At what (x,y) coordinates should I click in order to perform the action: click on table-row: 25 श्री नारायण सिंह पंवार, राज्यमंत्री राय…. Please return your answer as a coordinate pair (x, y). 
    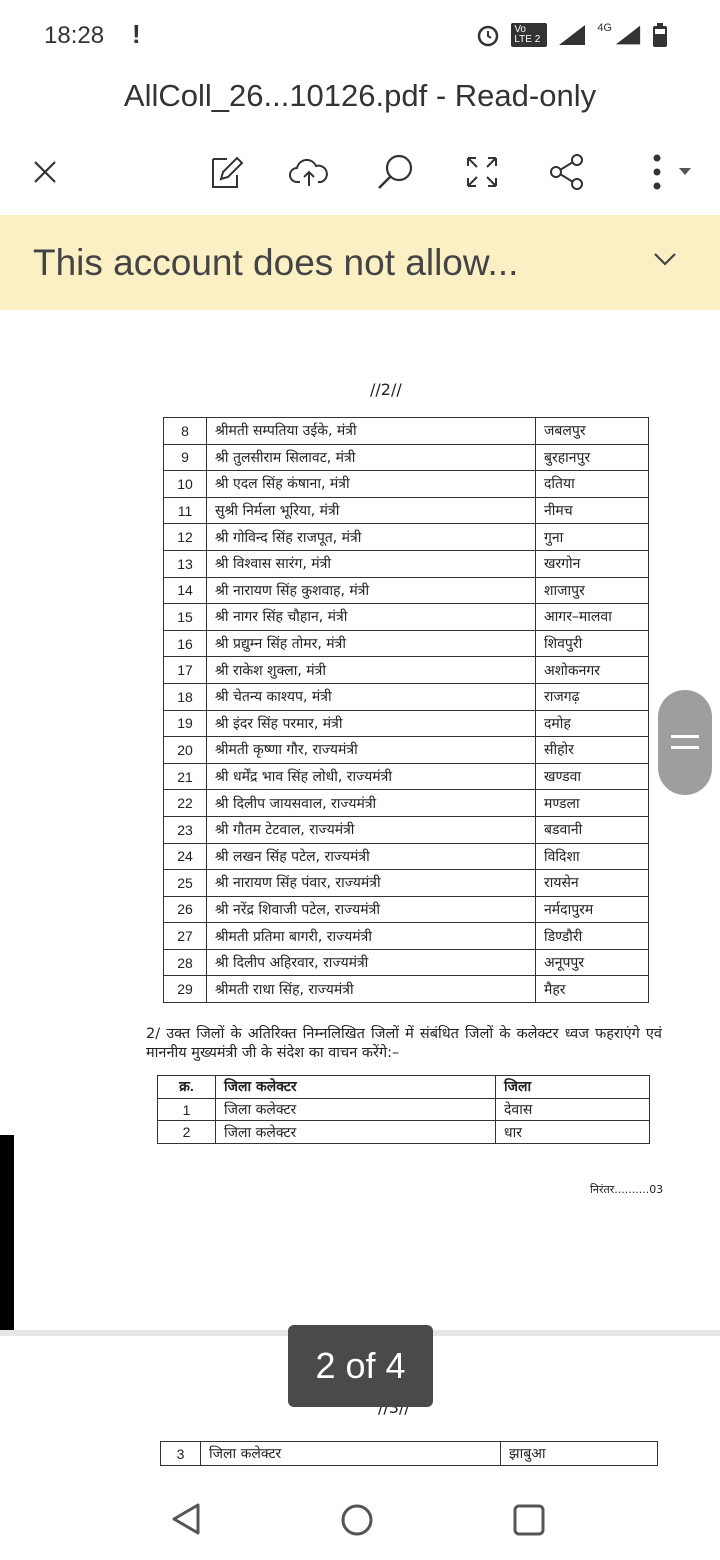
    Looking at the image, I should click on (406, 883).